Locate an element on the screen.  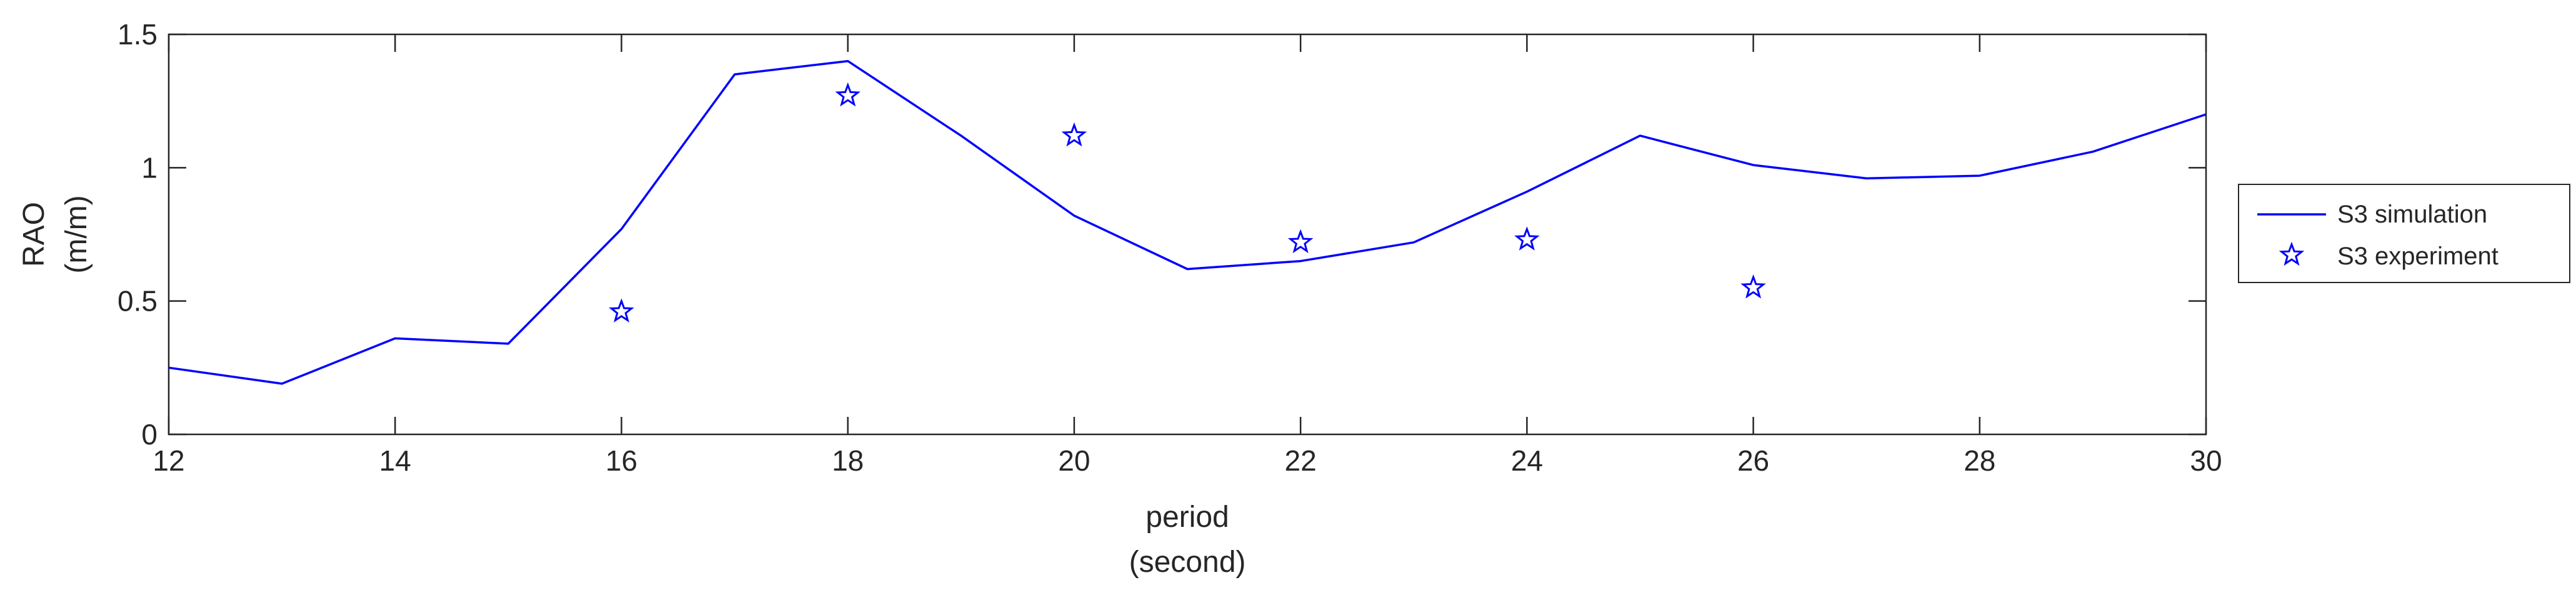
x-tick-label: 16 is located at coordinates (621, 461).